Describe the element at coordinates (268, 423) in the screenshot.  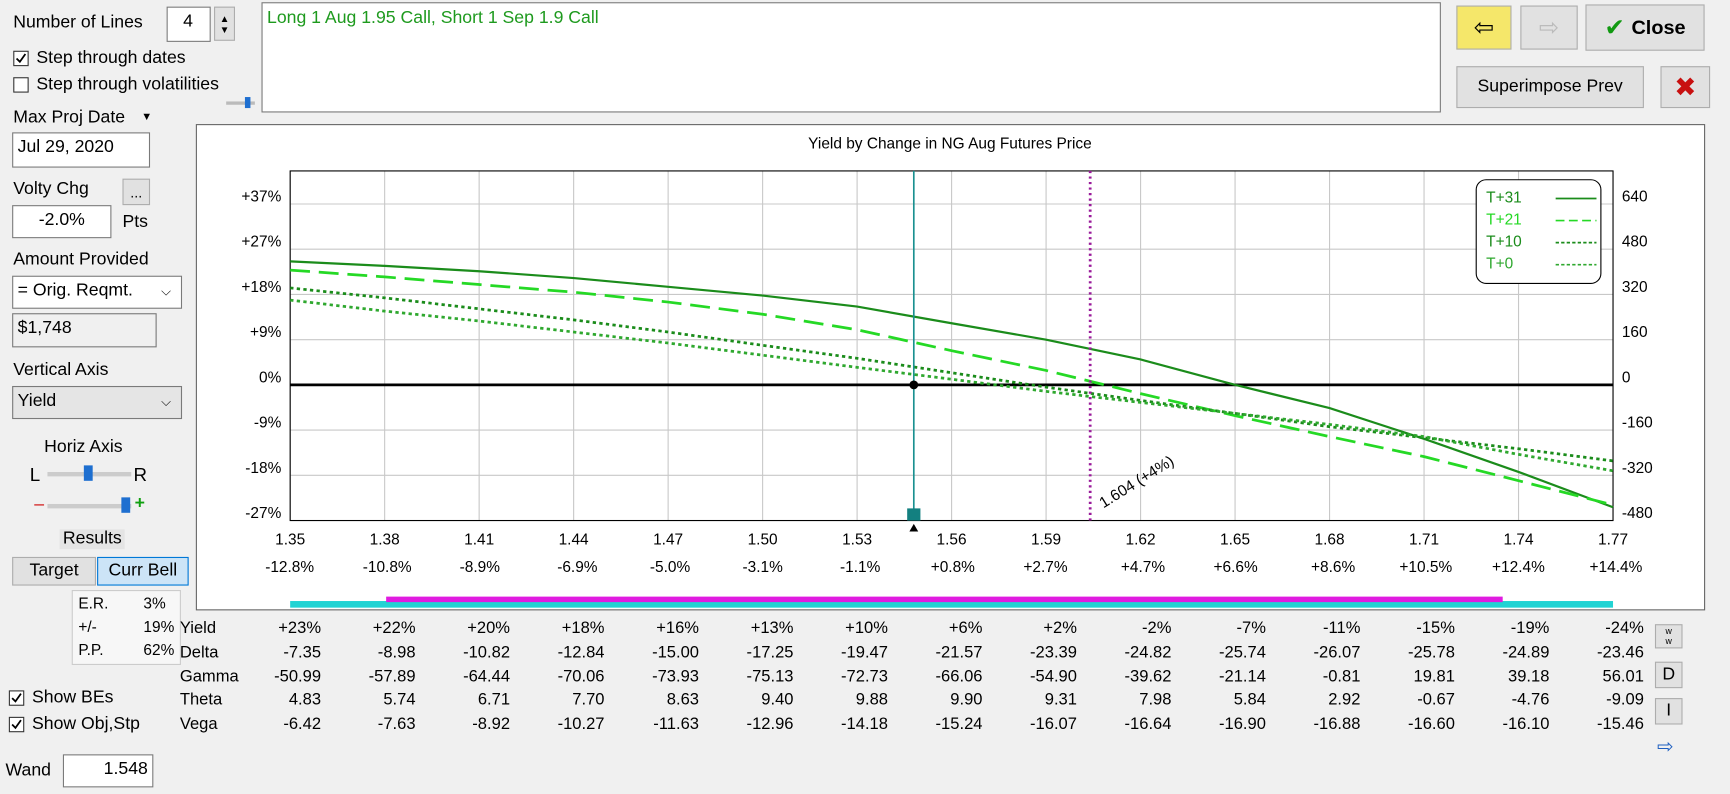
I see `y2-tick-label: -9%` at that location.